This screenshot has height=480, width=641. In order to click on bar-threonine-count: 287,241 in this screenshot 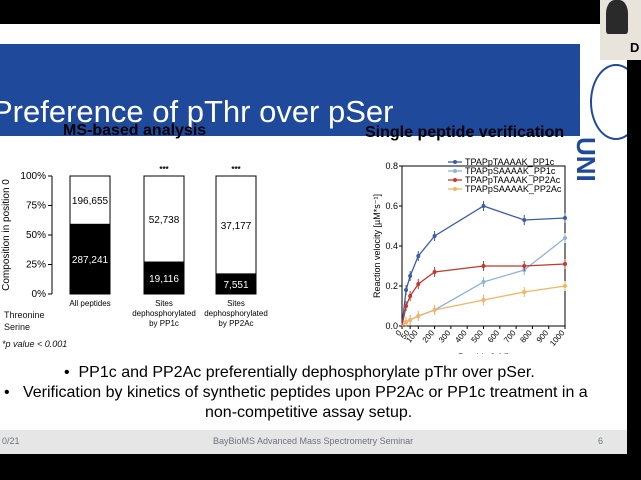, I will do `click(90, 260)`.